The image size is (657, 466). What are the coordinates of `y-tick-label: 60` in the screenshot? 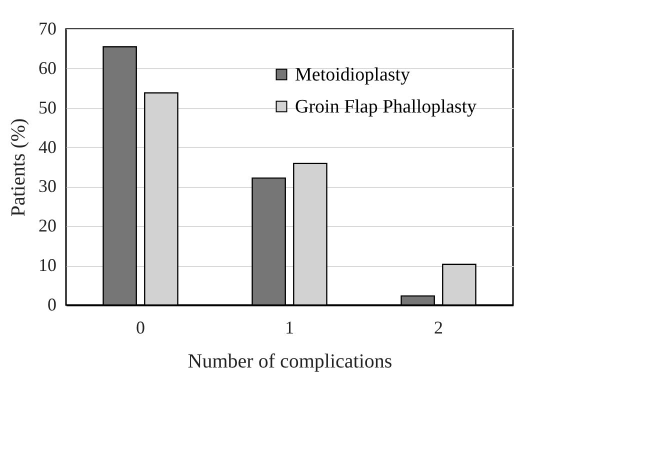 It's located at (47, 68).